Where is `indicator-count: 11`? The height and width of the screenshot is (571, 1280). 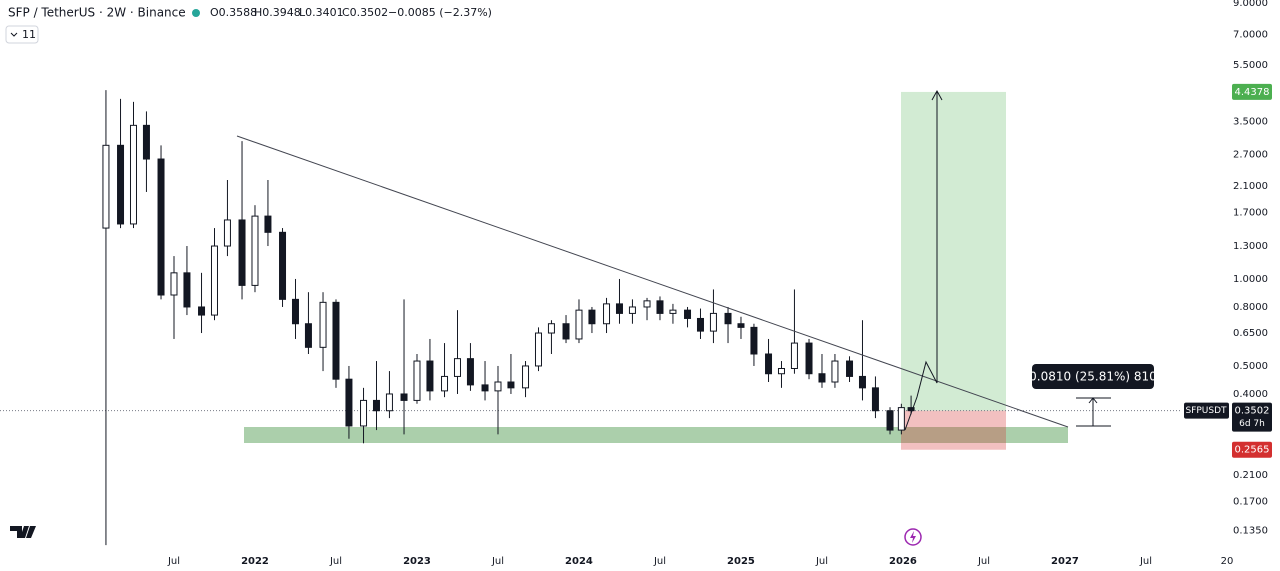 indicator-count: 11 is located at coordinates (29, 34).